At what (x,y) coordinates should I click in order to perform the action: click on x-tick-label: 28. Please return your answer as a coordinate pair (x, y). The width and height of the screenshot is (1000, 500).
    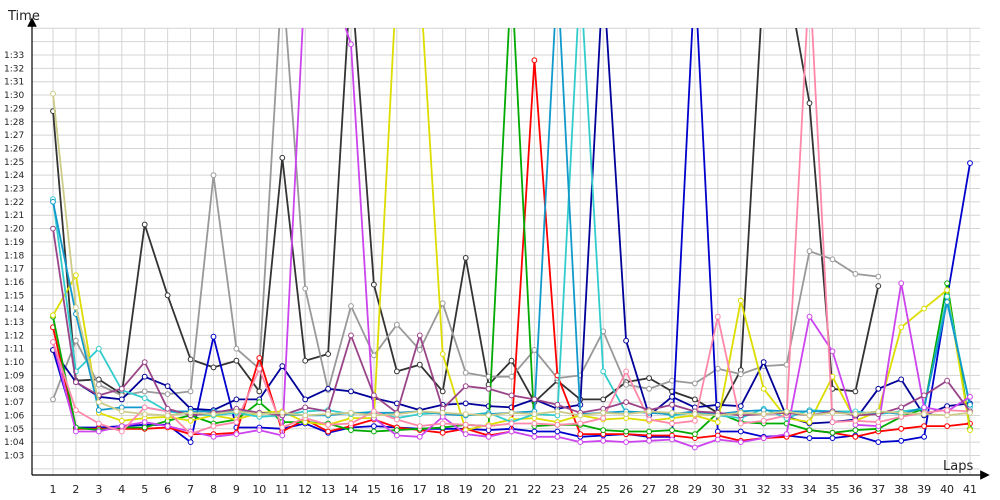
    Looking at the image, I should click on (672, 489).